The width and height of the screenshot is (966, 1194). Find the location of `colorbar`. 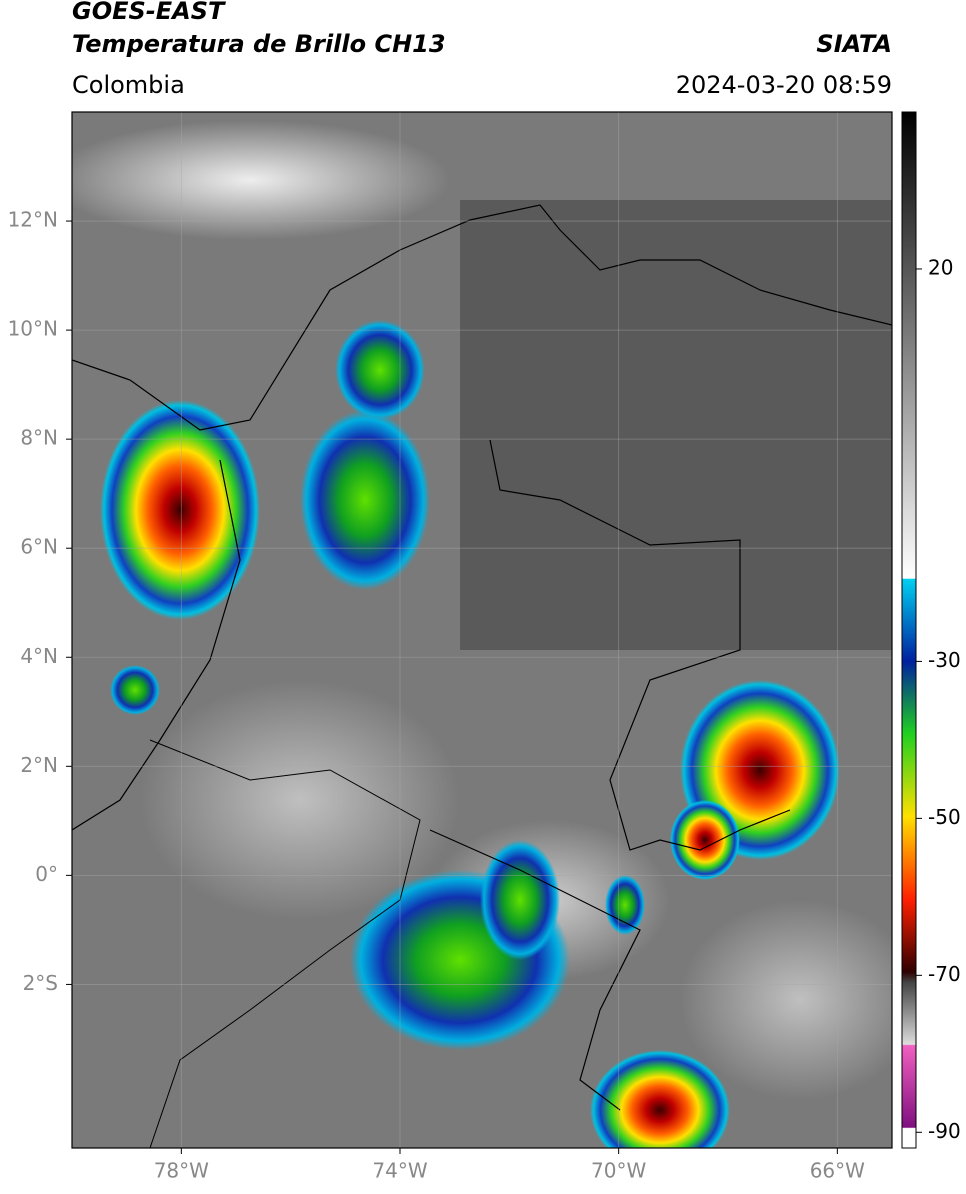

colorbar is located at coordinates (909, 630).